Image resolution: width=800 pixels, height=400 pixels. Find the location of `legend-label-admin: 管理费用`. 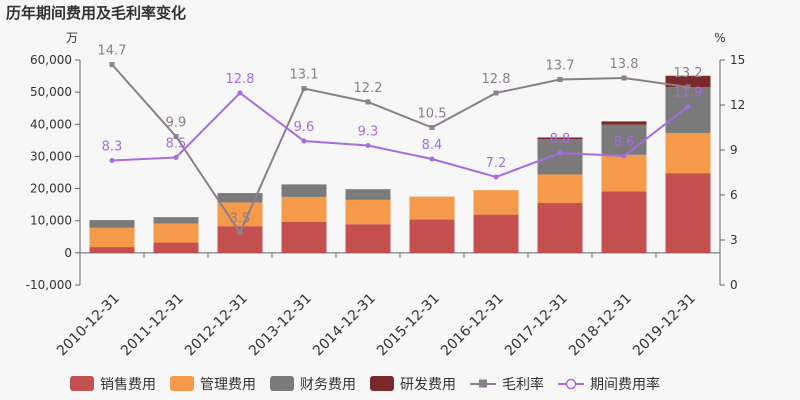

legend-label-admin: 管理费用 is located at coordinates (228, 385).